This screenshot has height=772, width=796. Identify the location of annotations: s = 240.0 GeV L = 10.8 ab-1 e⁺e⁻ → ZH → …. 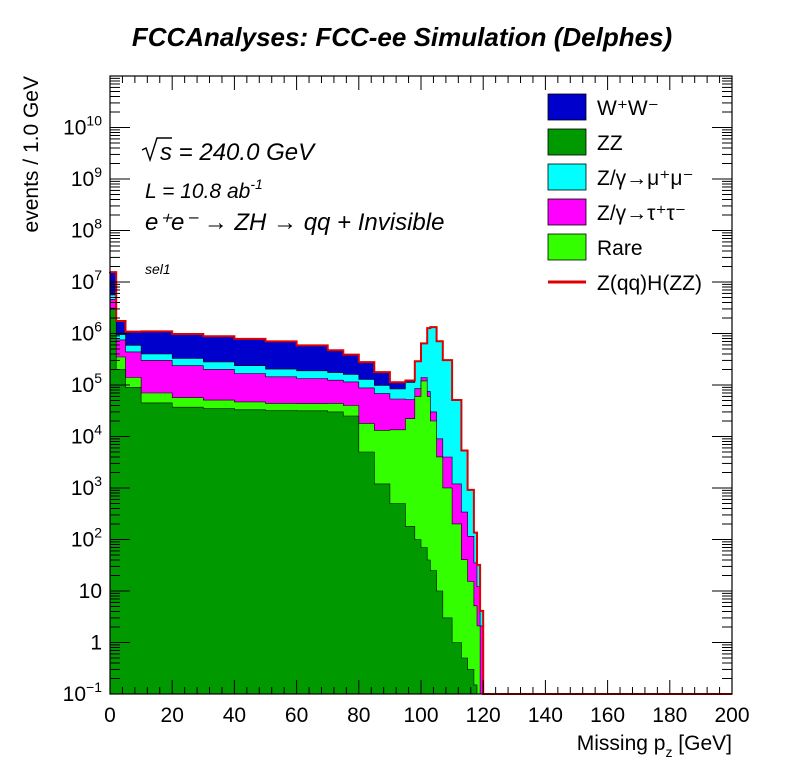
(292, 207).